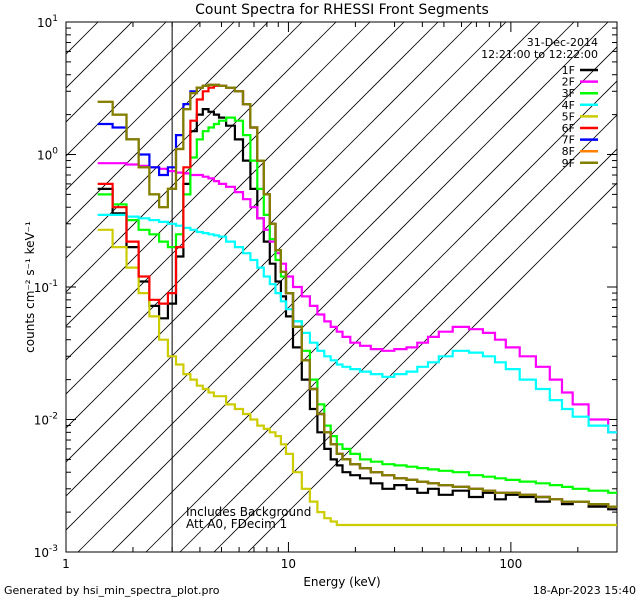 The height and width of the screenshot is (600, 640). What do you see at coordinates (568, 128) in the screenshot?
I see `legend-label-6f: 6F` at bounding box center [568, 128].